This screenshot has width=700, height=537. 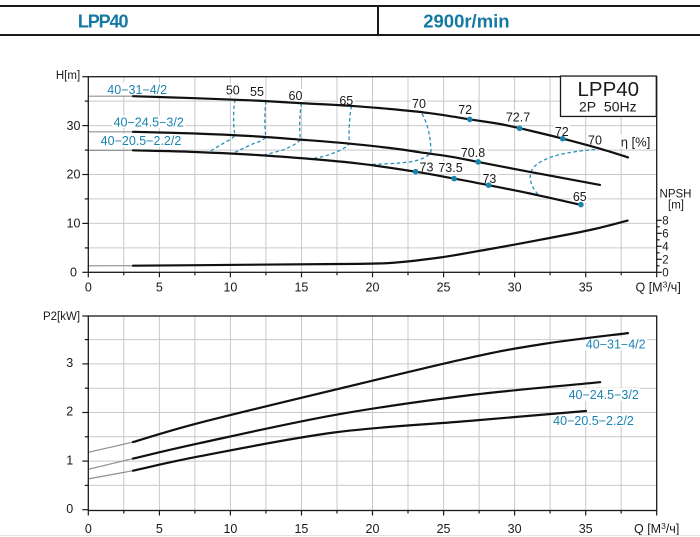 What do you see at coordinates (518, 118) in the screenshot?
I see `svg-text: 72.7` at bounding box center [518, 118].